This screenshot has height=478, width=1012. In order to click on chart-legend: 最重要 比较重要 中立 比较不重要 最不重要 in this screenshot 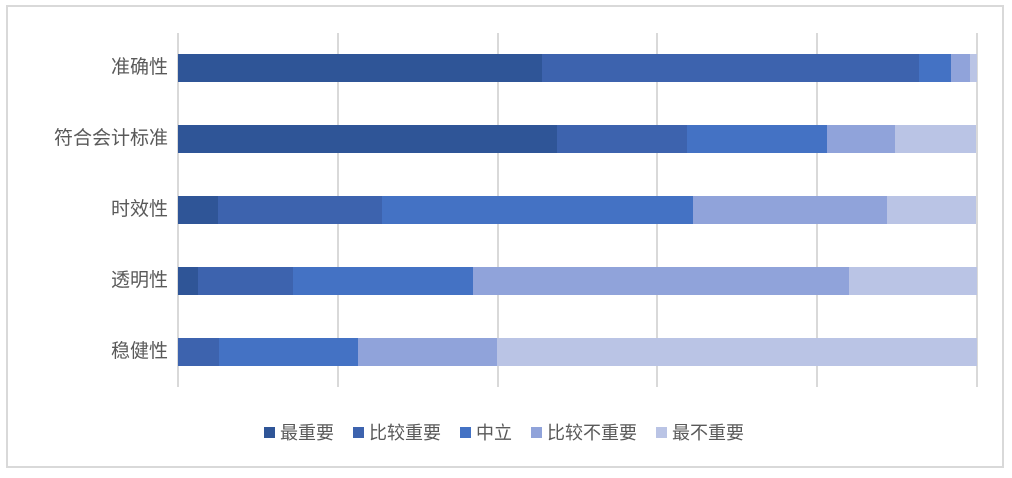, I will do `click(504, 432)`.